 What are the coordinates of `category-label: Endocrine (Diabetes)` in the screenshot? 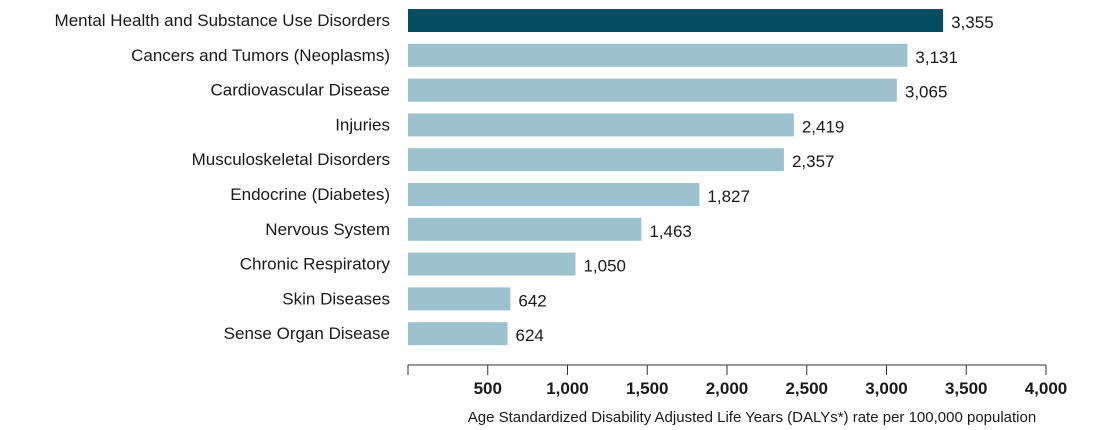 It's located at (310, 194).